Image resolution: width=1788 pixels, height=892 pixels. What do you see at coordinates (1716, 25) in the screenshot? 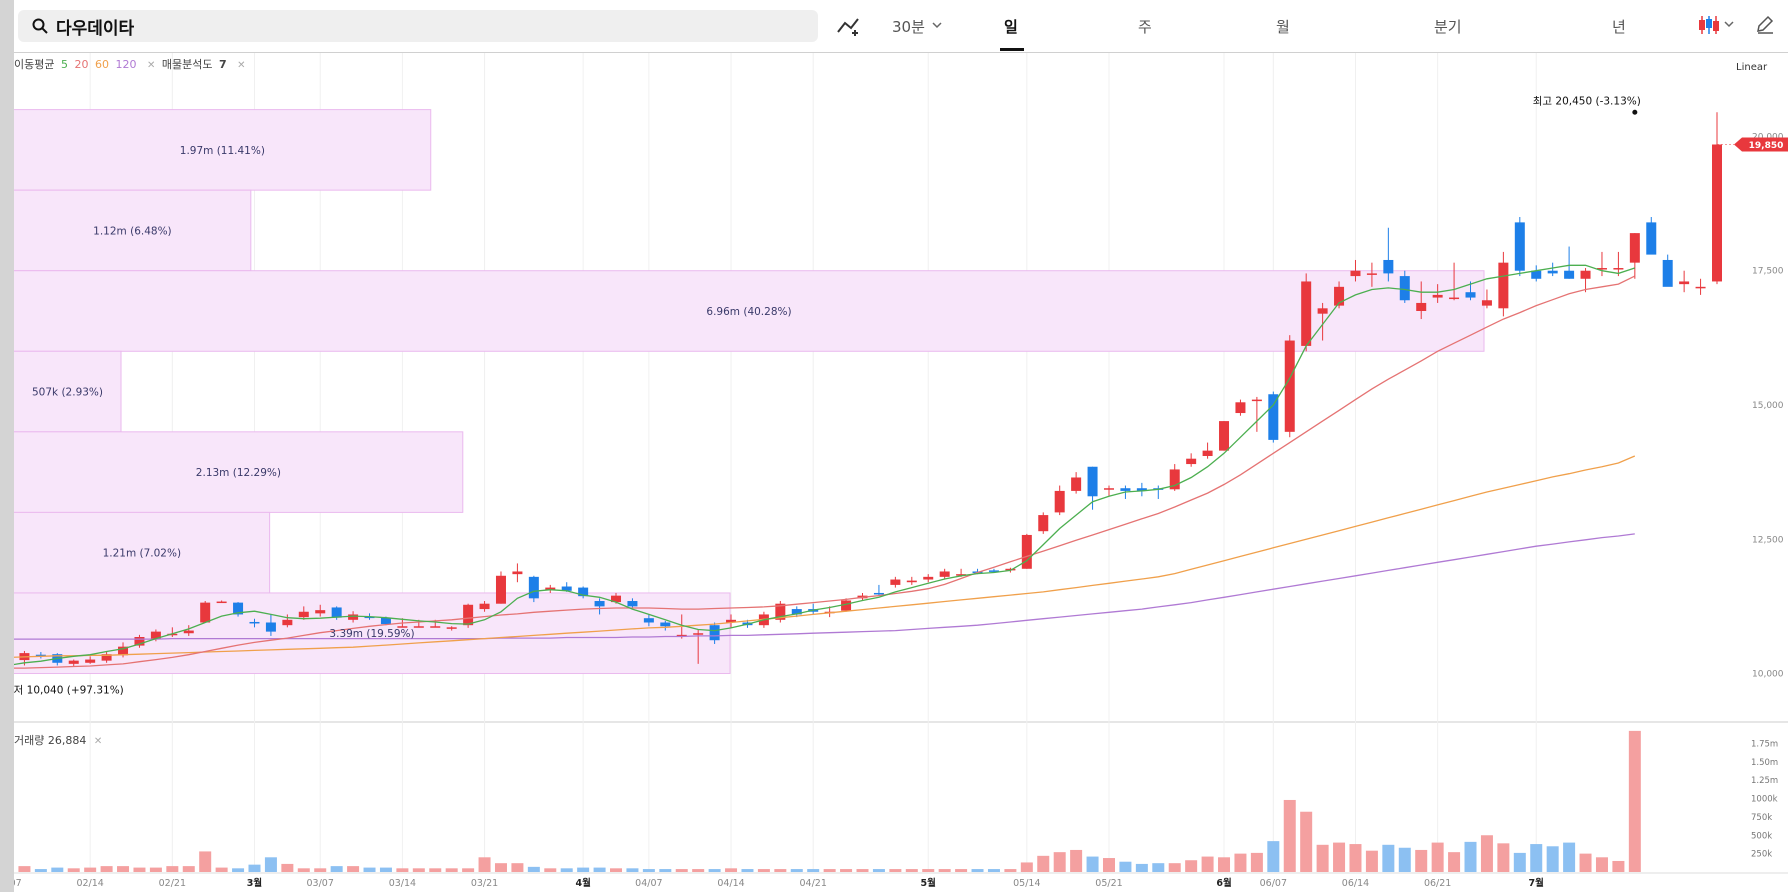
I see `candlestick-type-icon` at bounding box center [1716, 25].